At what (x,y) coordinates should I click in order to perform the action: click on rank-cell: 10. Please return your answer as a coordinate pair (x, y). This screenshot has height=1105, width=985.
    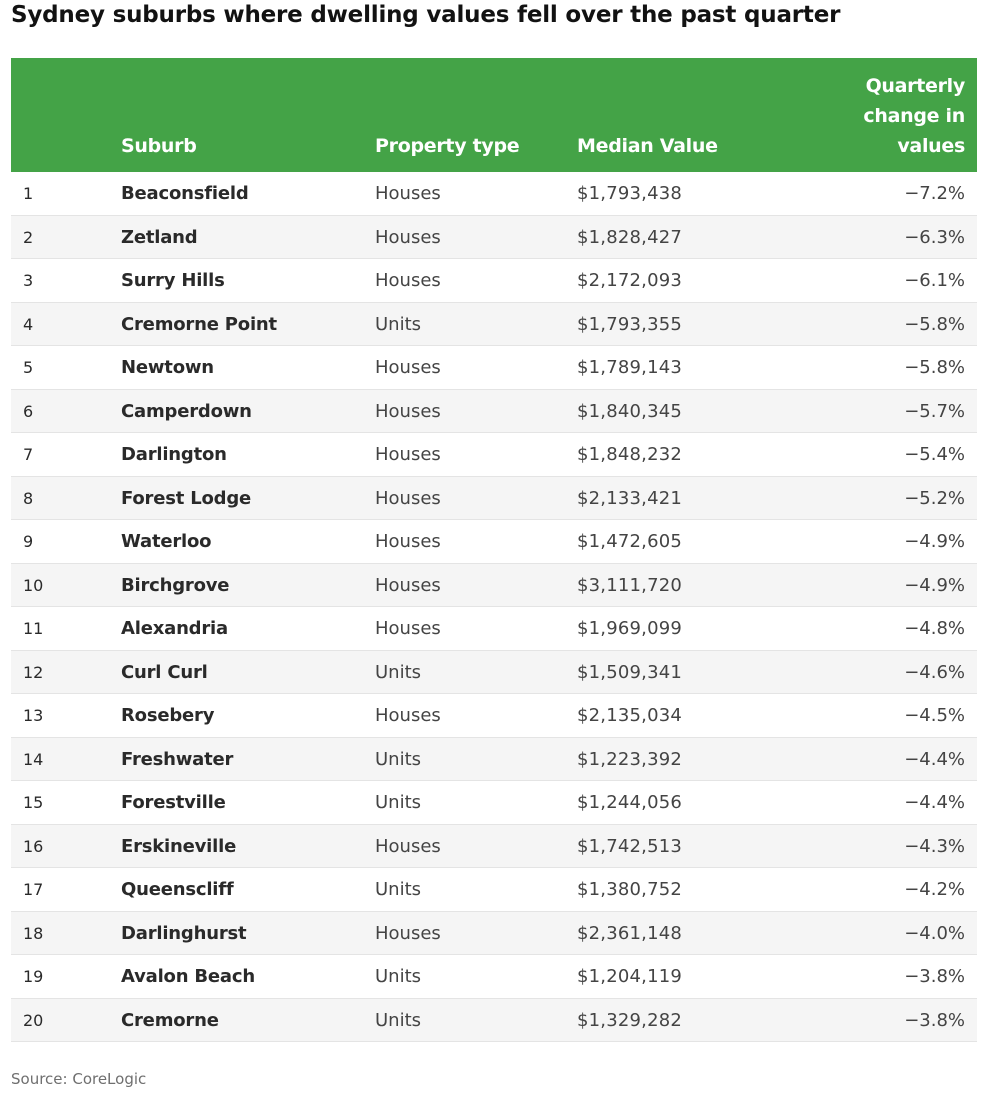
    Looking at the image, I should click on (33, 585).